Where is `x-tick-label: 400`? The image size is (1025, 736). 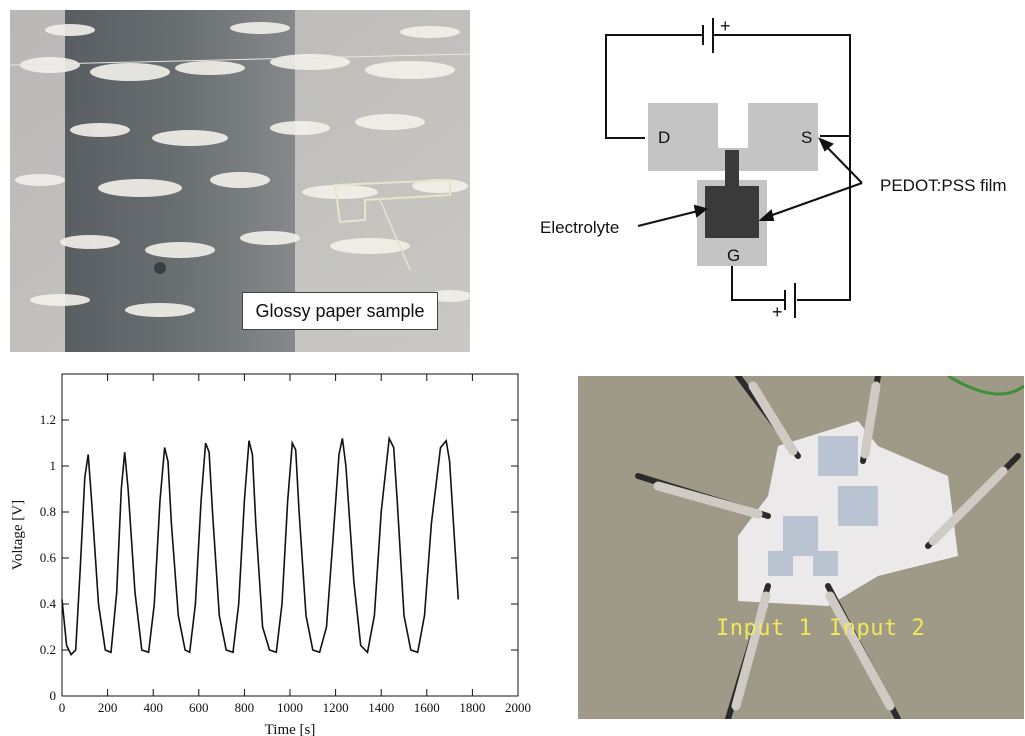
x-tick-label: 400 is located at coordinates (153, 707).